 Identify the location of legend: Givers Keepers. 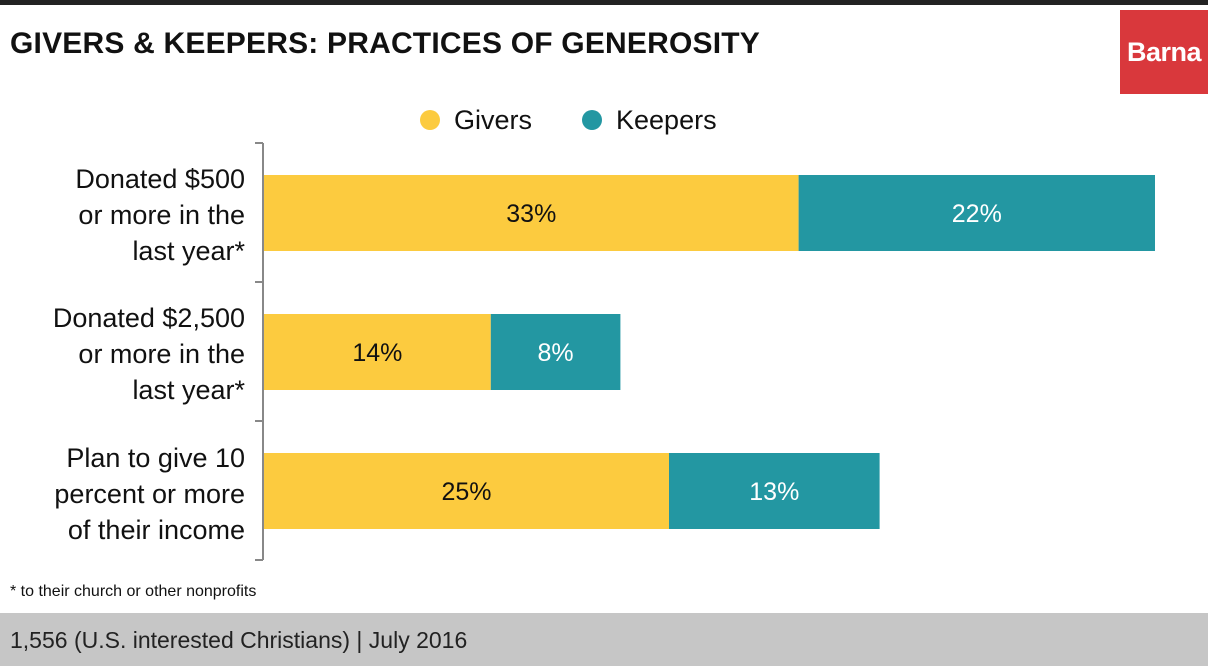
(593, 120).